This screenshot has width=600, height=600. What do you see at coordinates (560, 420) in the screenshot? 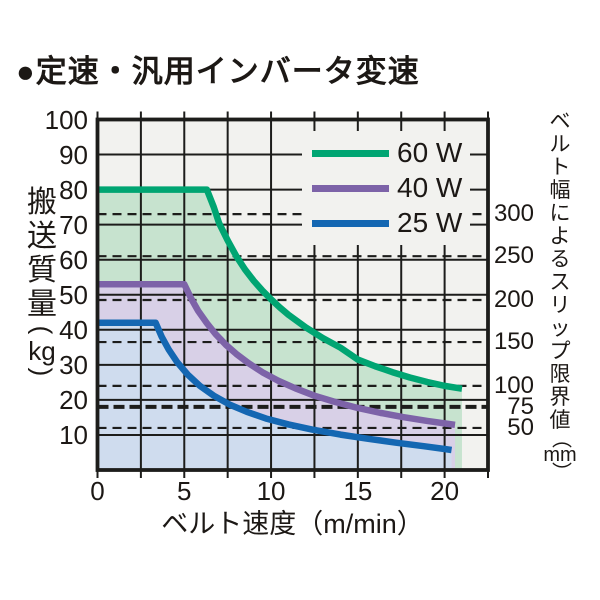
I see `axis-title-char: 値` at bounding box center [560, 420].